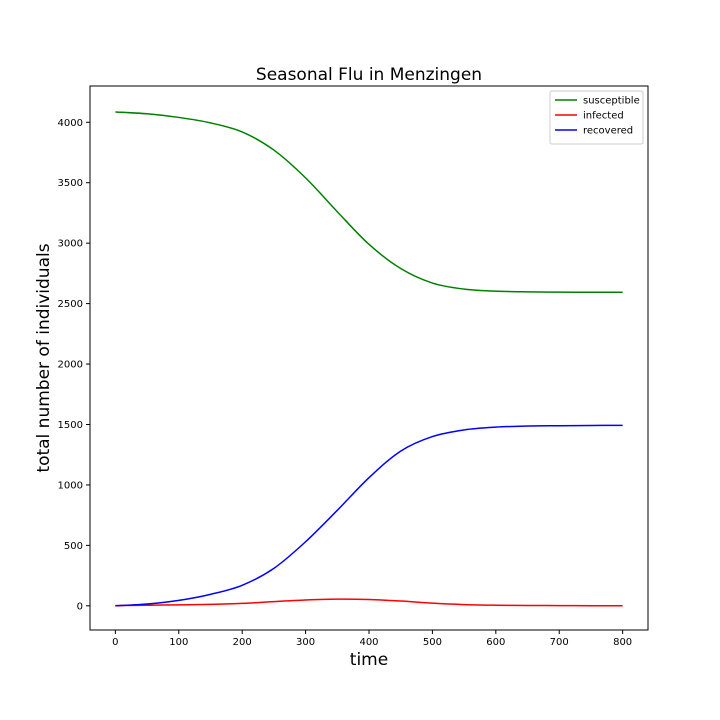 The image size is (720, 720). I want to click on series-line-infected, so click(369, 602).